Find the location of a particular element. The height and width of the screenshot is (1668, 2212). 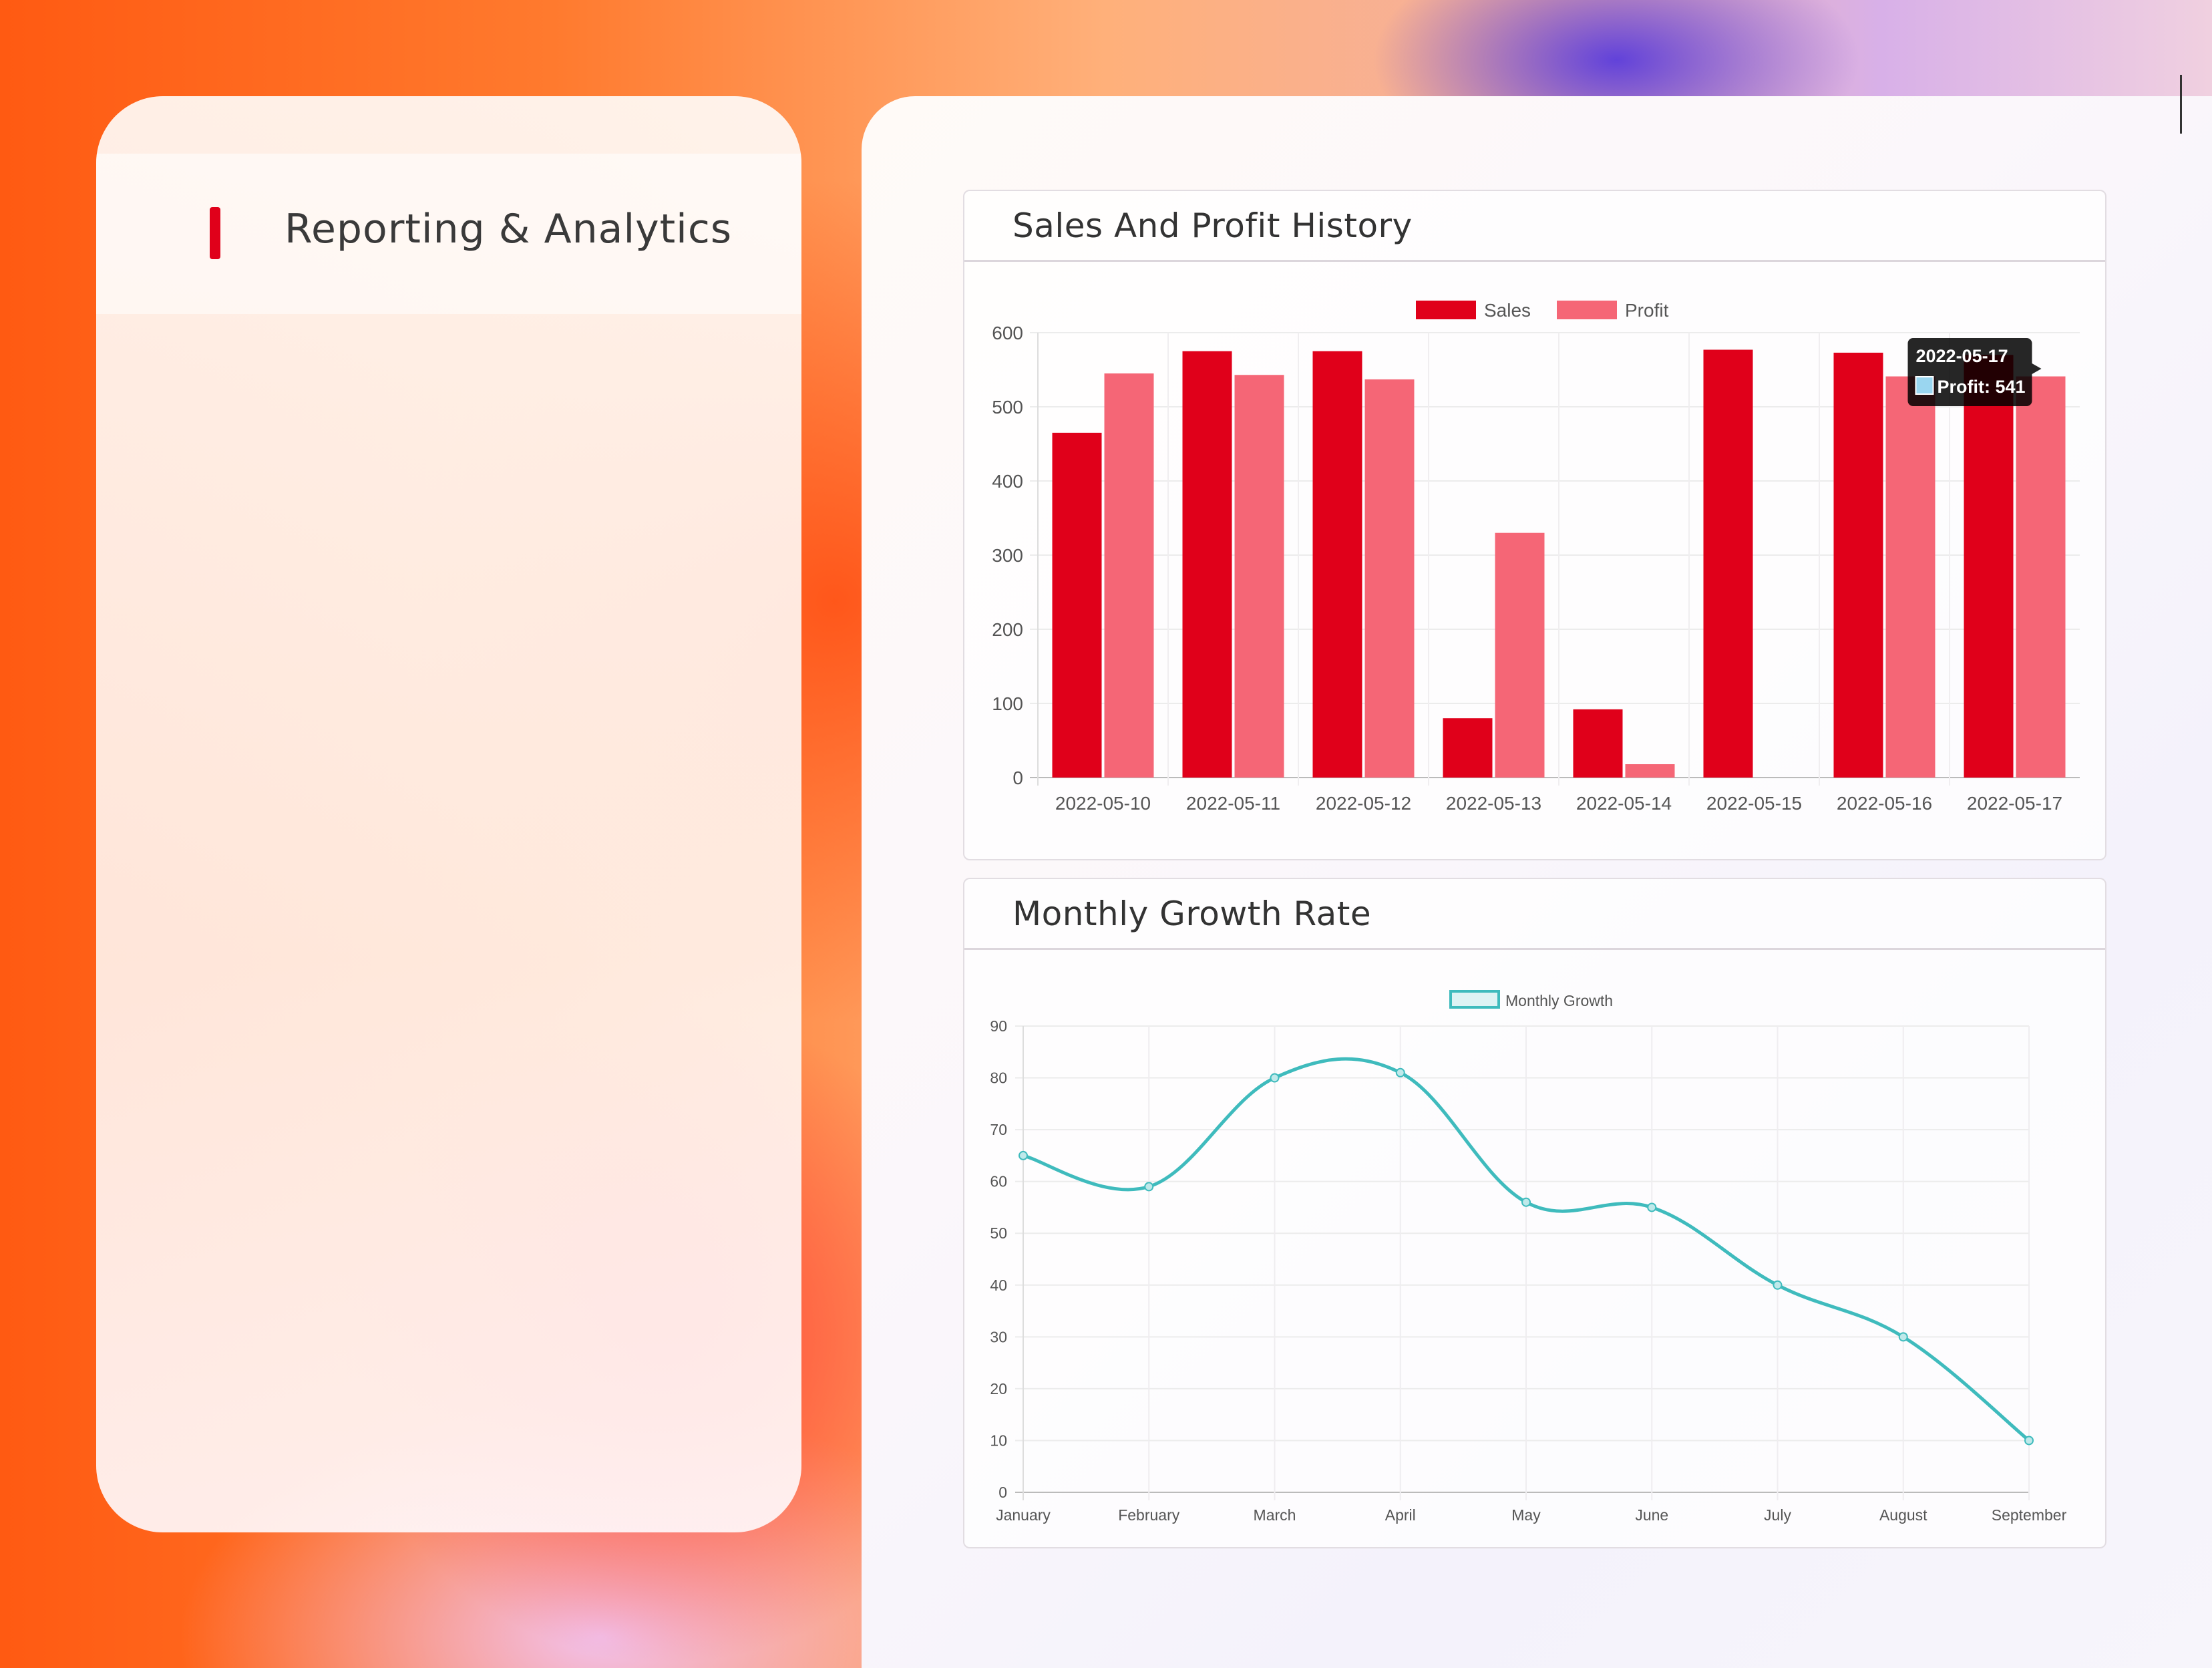

x-tick-label: May is located at coordinates (1526, 1515).